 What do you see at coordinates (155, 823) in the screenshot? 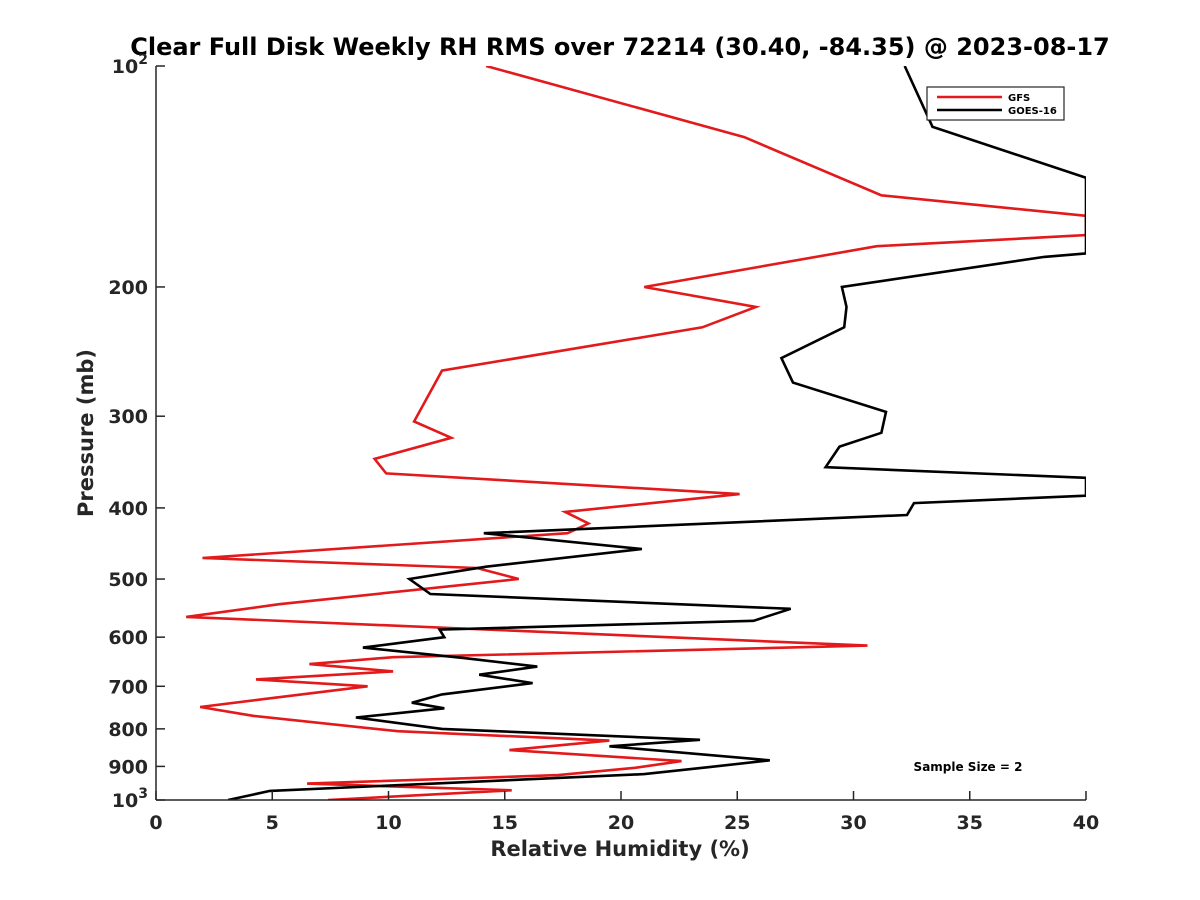
I see `x-tick-label: 0` at bounding box center [155, 823].